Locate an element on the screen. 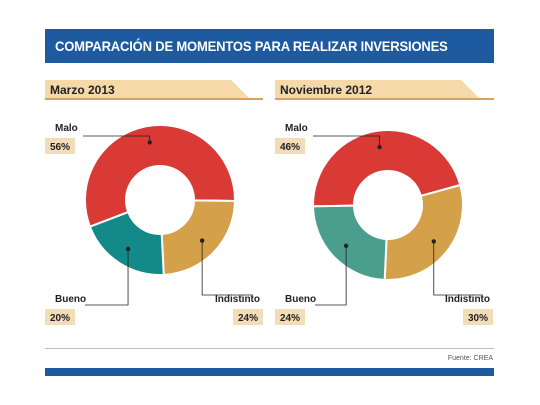 This screenshot has width=540, height=405. percent-label-indistinto: 30% is located at coordinates (478, 318).